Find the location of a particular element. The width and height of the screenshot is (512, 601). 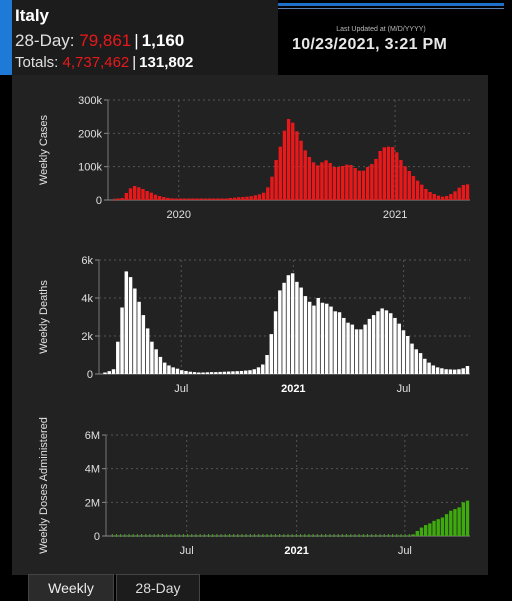

doses-y-axis-label: Weekly Doses Administered is located at coordinates (44, 485).